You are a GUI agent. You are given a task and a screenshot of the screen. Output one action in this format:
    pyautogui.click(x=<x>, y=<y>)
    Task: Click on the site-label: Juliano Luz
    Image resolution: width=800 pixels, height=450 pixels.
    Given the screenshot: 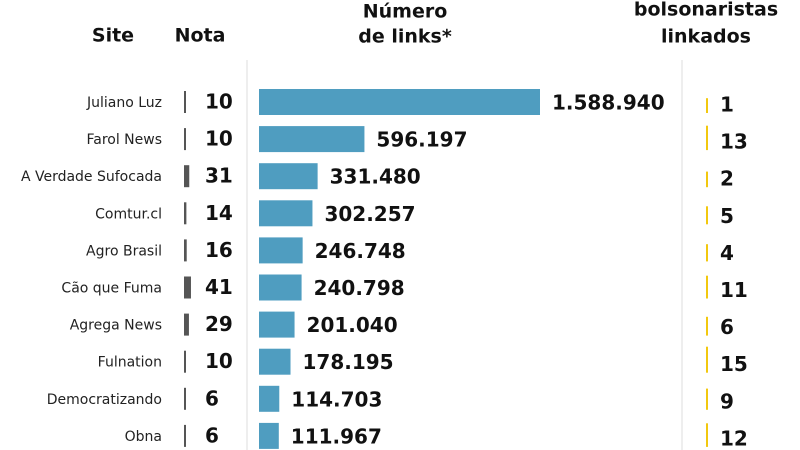 What is the action you would take?
    pyautogui.click(x=124, y=103)
    